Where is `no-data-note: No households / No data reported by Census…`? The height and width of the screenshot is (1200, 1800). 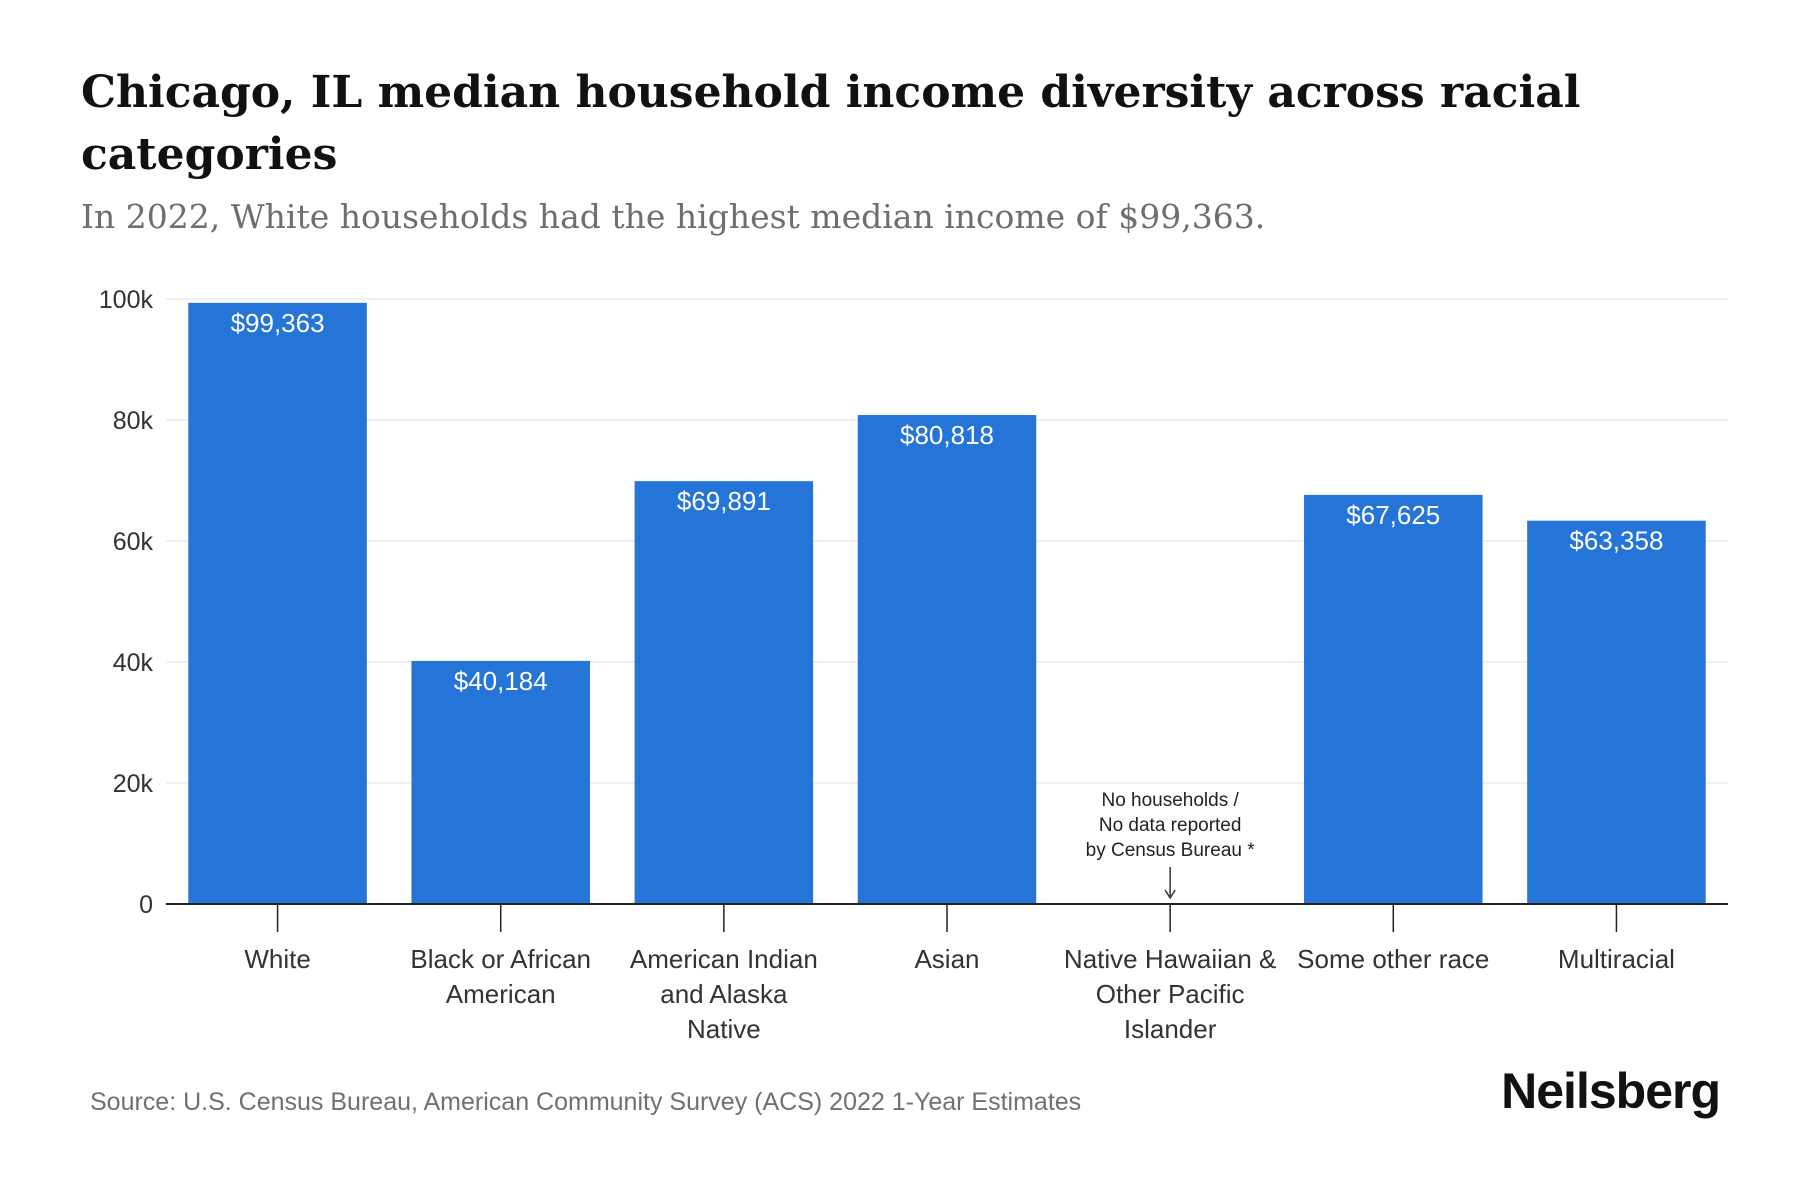 no-data-note: No households / No data reported by Census… is located at coordinates (1171, 825).